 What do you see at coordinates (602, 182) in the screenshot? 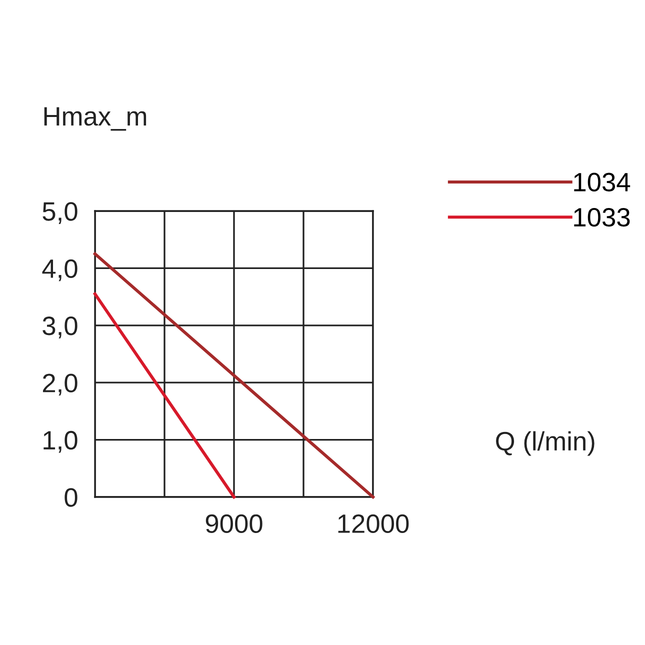
I see `legend-label: 1034` at bounding box center [602, 182].